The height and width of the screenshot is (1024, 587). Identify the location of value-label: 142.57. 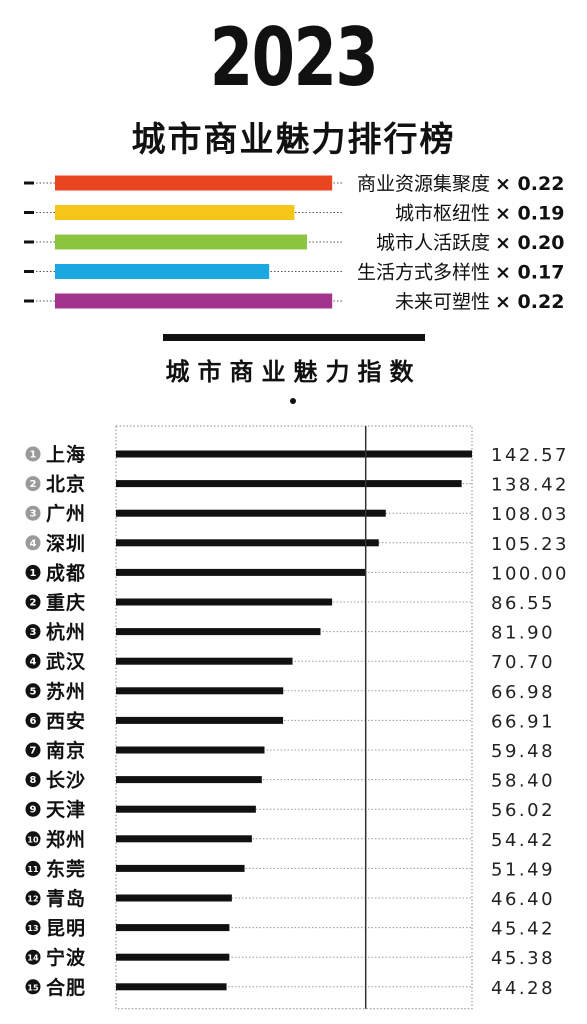
(530, 455).